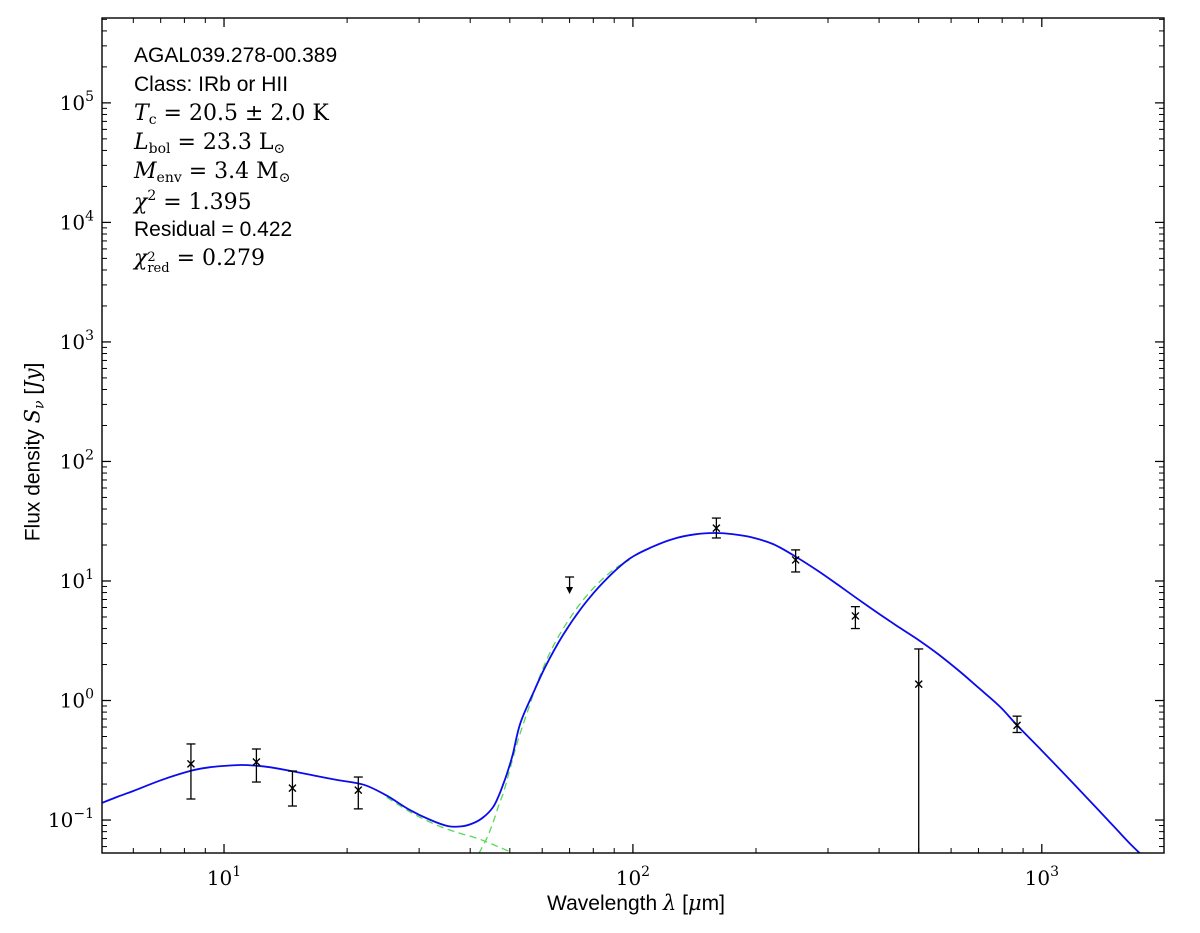 This screenshot has height=933, width=1200. What do you see at coordinates (77, 580) in the screenshot?
I see `y-tick-label: 10¹` at bounding box center [77, 580].